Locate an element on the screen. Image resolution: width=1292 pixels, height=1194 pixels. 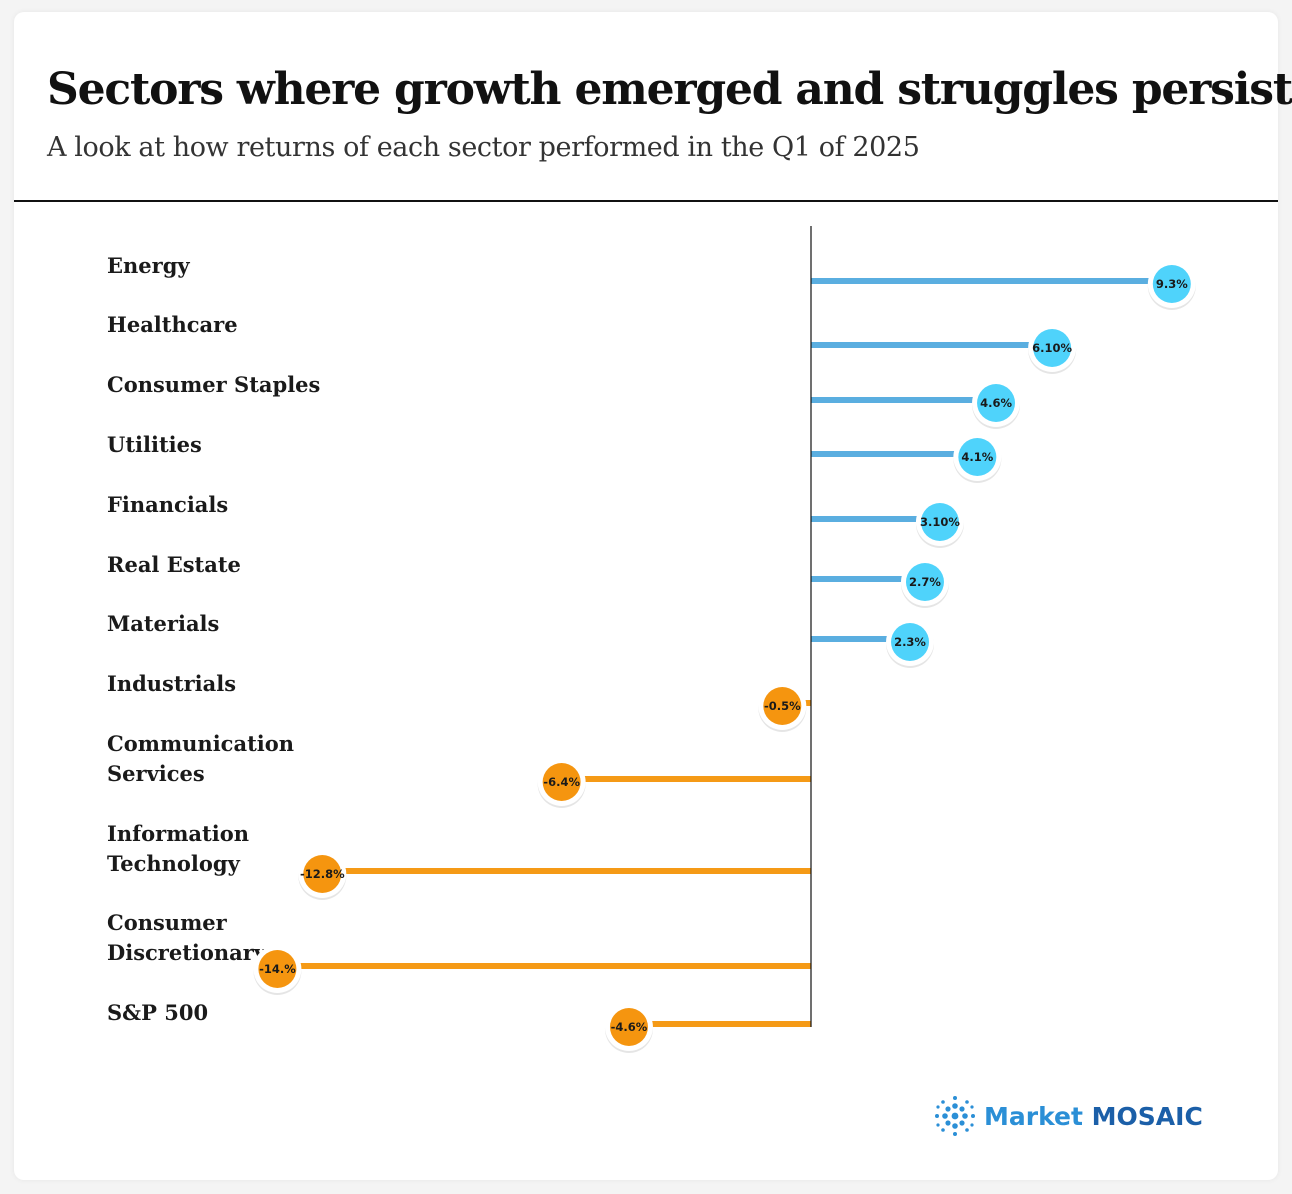
category-label: Communication Services is located at coordinates (200, 758).